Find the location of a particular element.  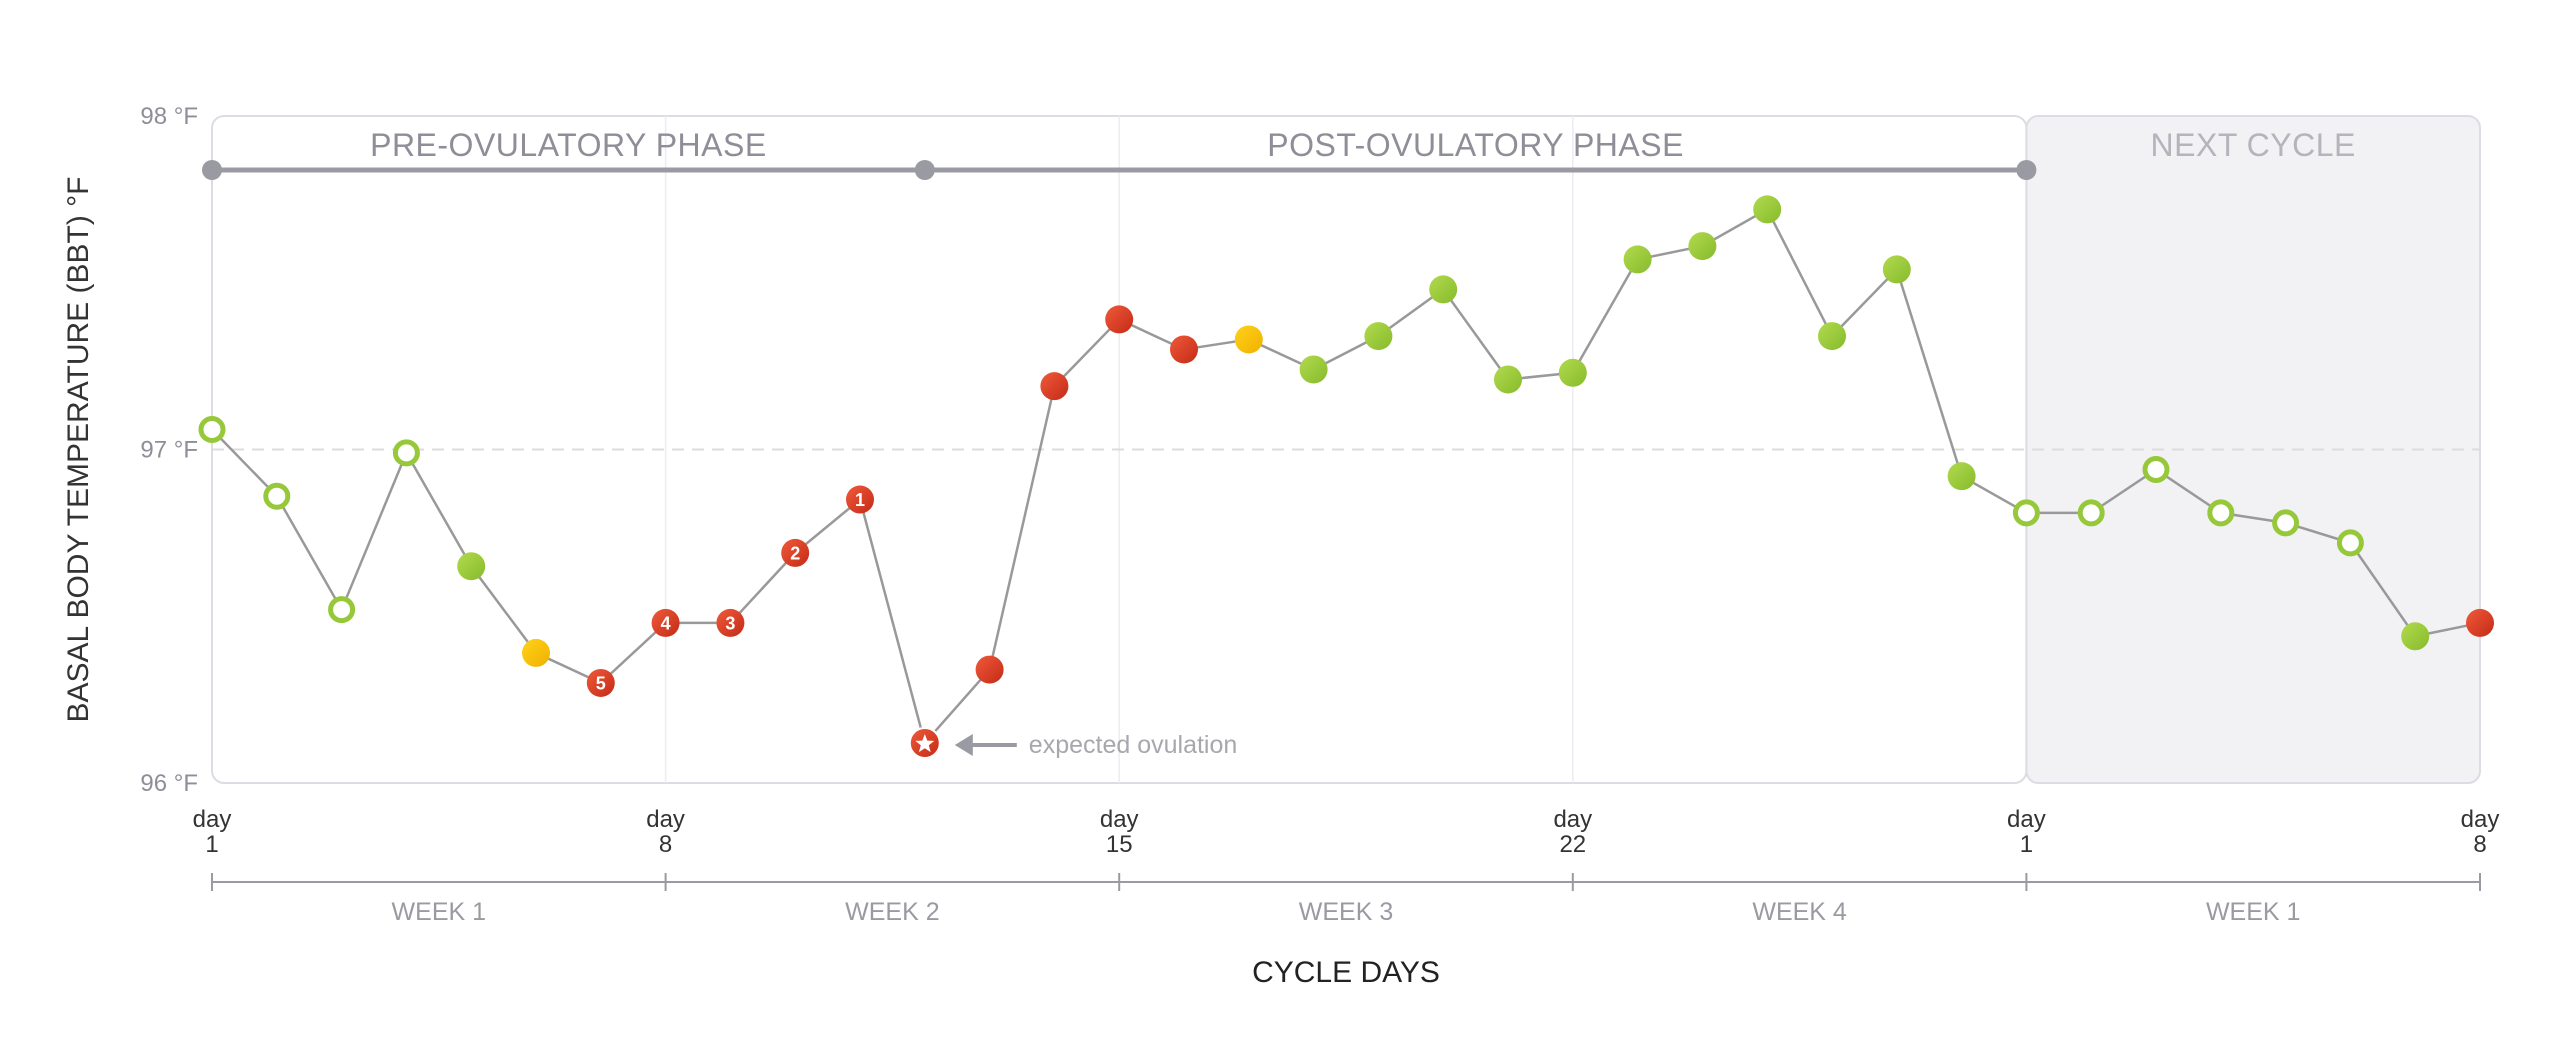

data-point: 1 is located at coordinates (860, 499).